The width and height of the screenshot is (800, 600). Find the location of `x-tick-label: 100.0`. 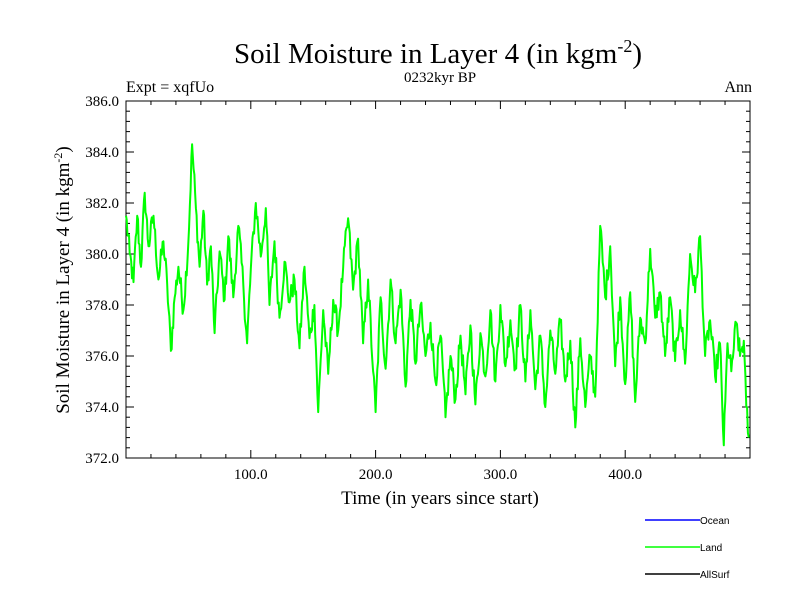

x-tick-label: 100.0 is located at coordinates (251, 475).